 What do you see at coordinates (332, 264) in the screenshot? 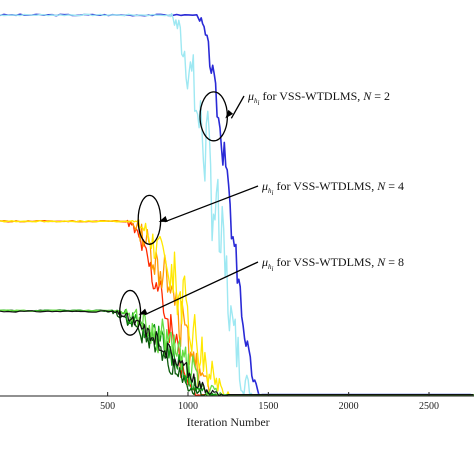
I see `annotation-label: μhi for VSS-WTDLMS, N = 8` at bounding box center [332, 264].